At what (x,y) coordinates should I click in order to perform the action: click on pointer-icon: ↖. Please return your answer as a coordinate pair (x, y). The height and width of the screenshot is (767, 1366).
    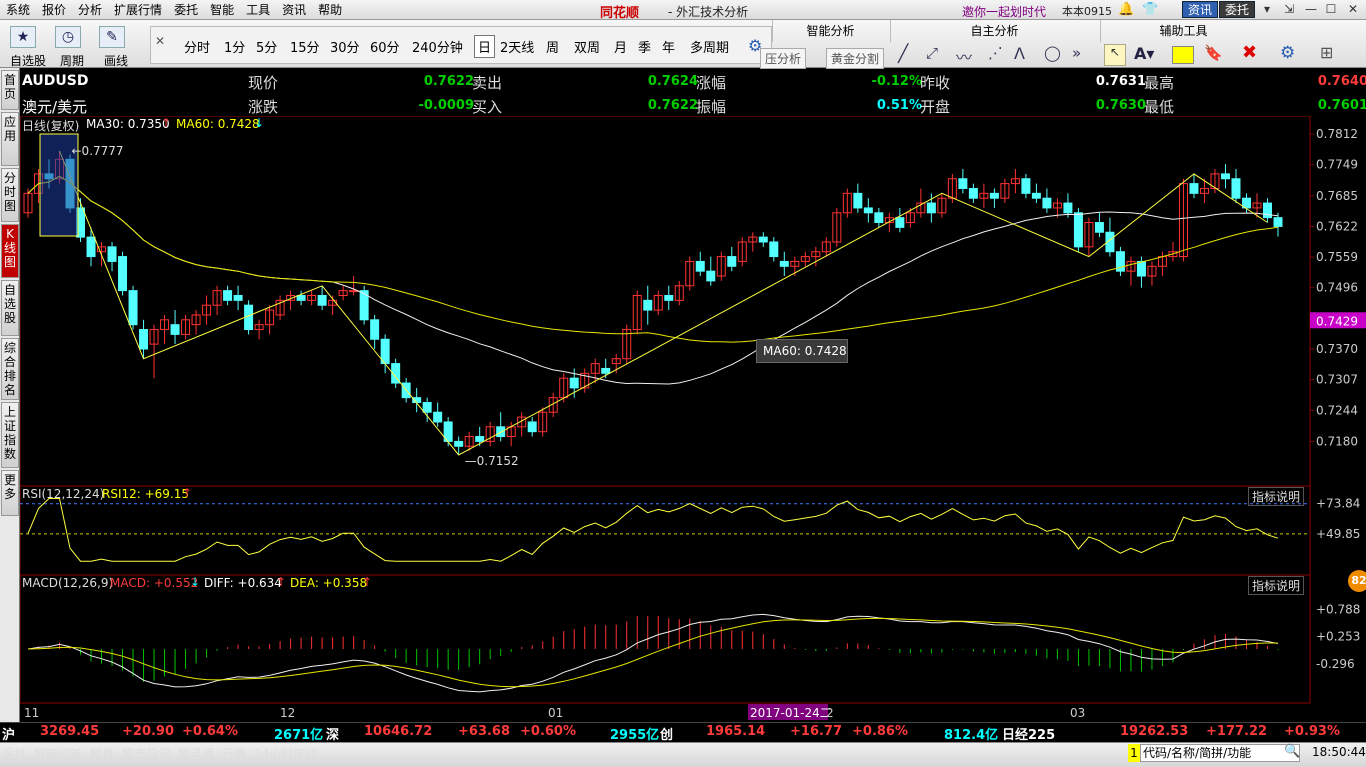
    Looking at the image, I should click on (1115, 55).